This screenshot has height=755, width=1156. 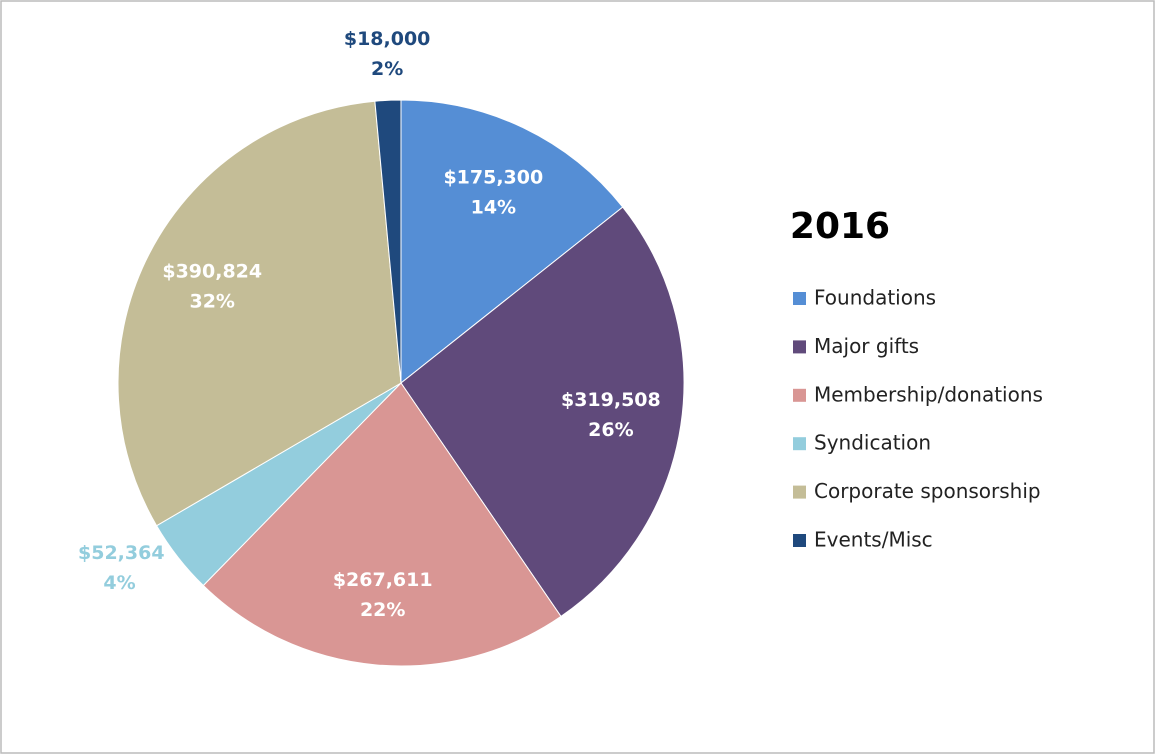 I want to click on data-label: $52,364, so click(x=121, y=553).